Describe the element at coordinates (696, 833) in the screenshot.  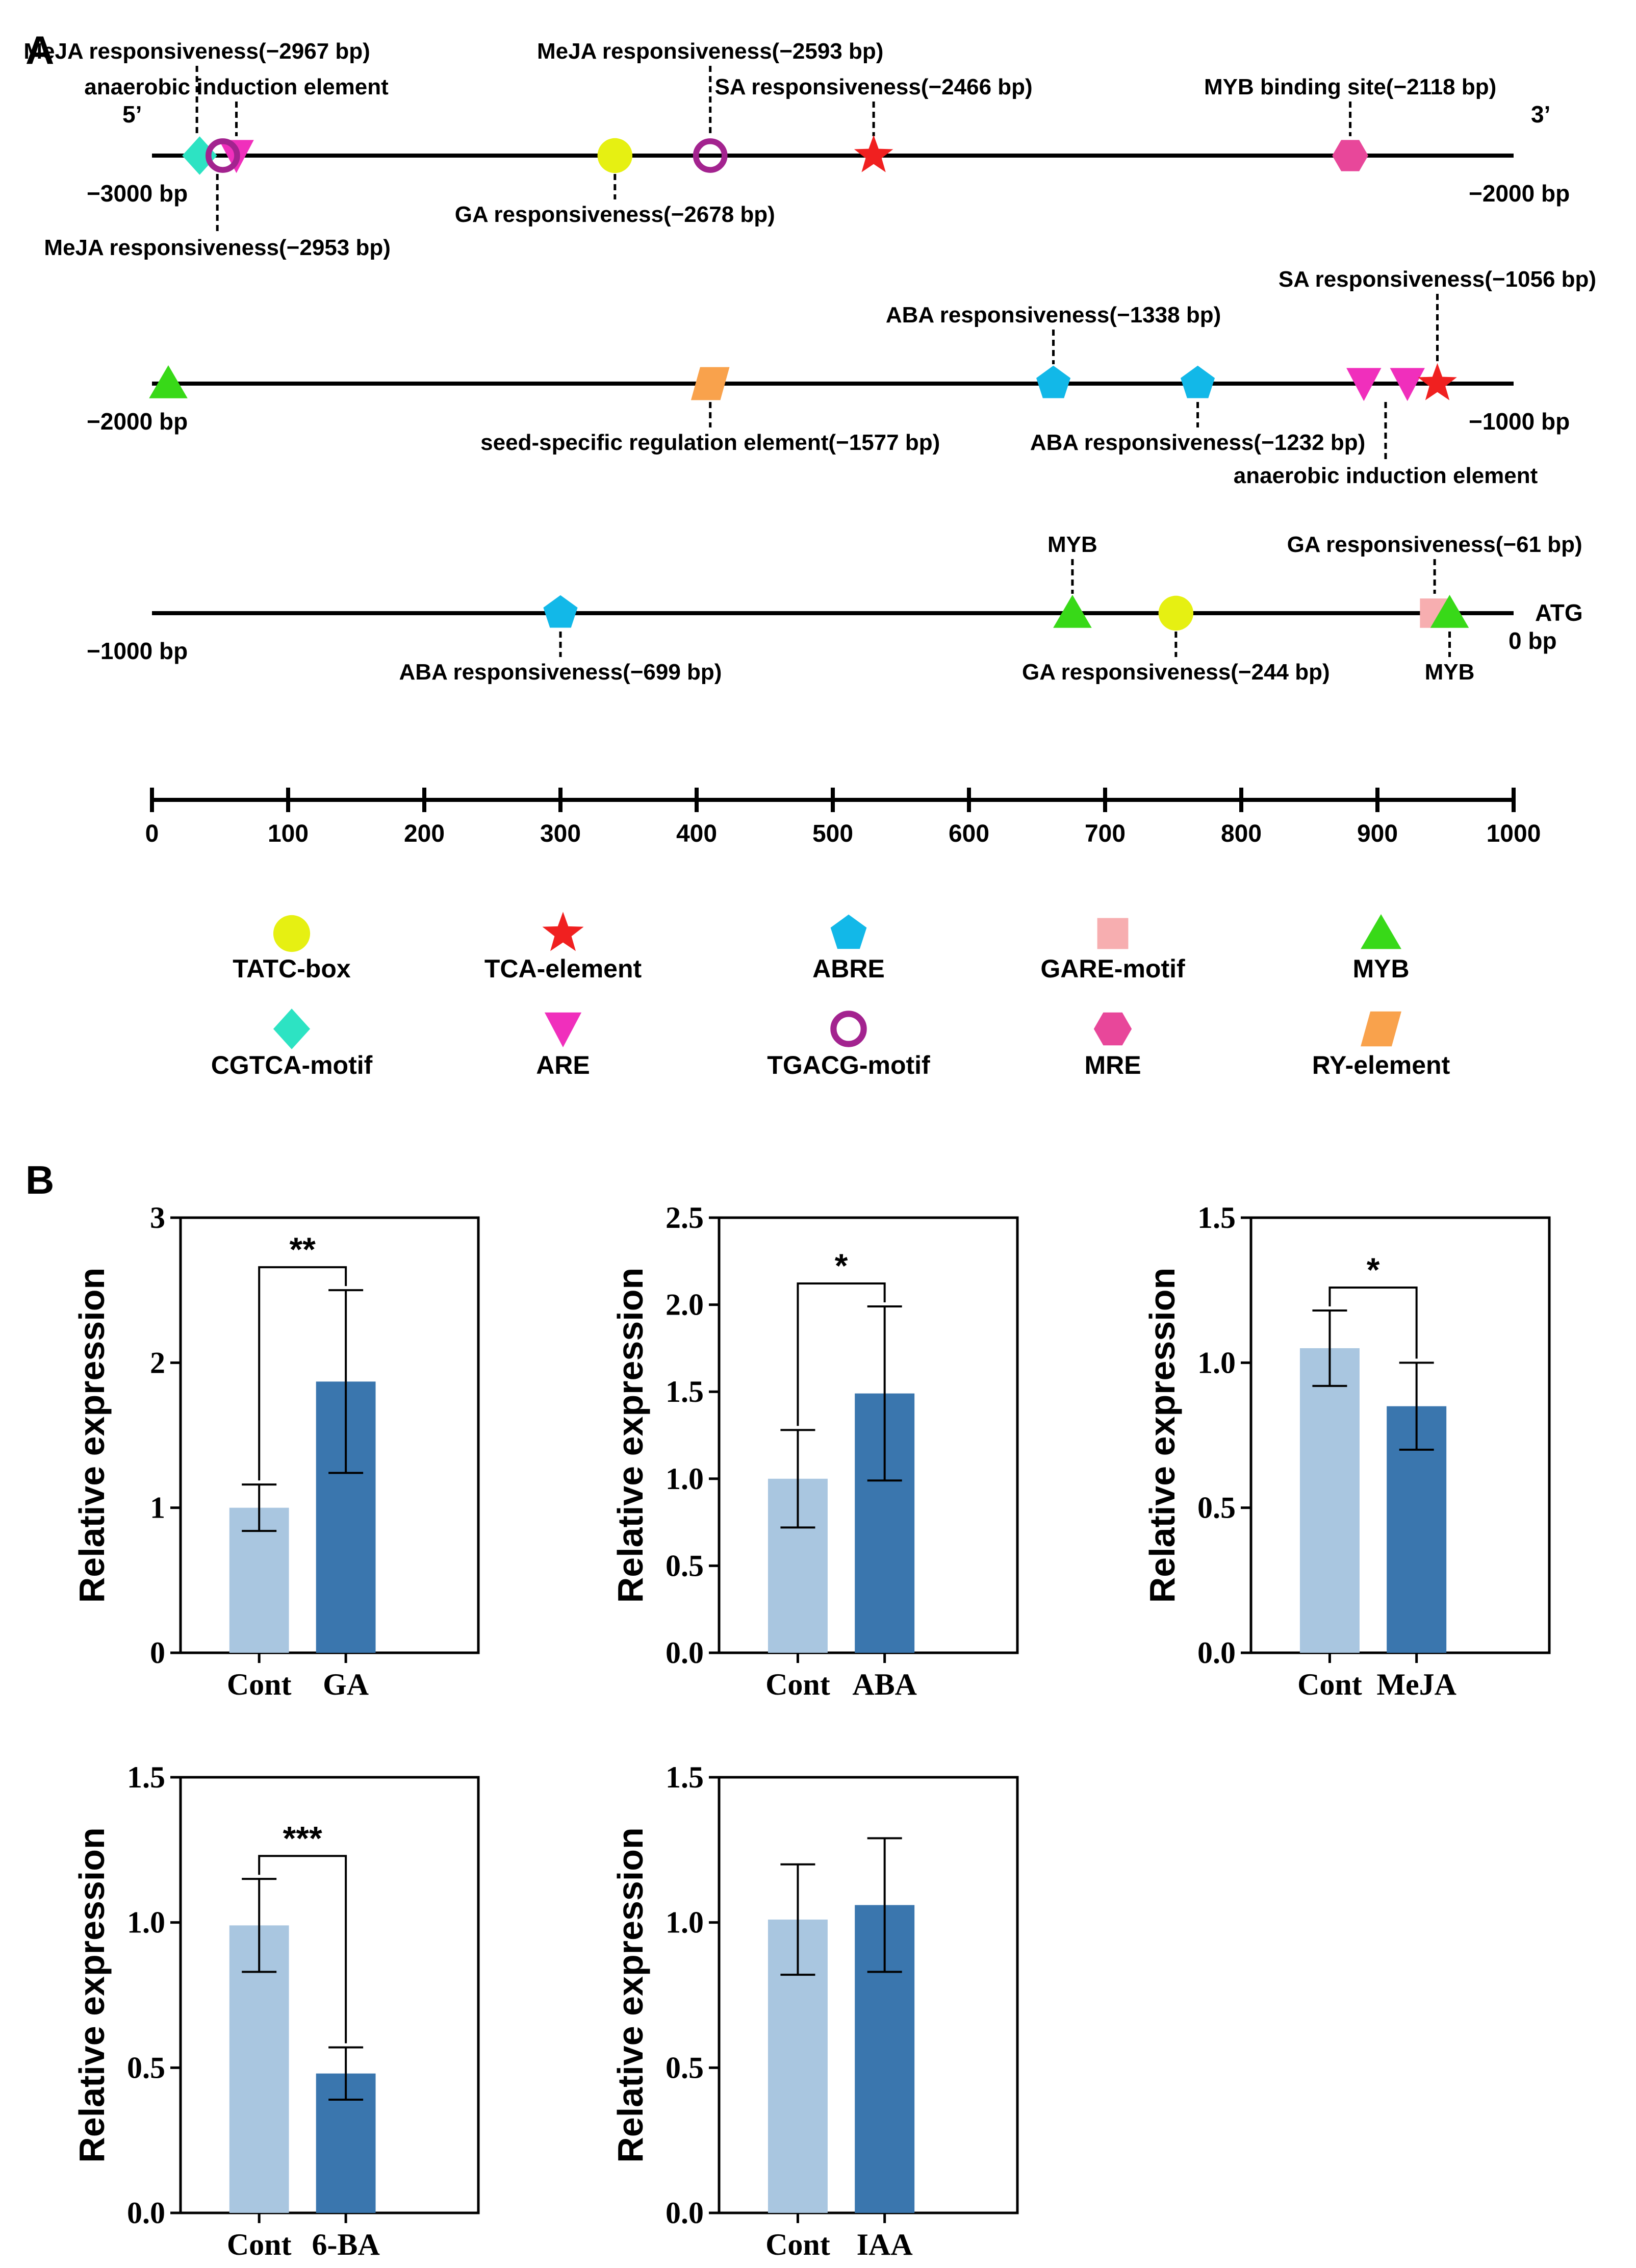
I see `scale-tick-label: 400` at that location.